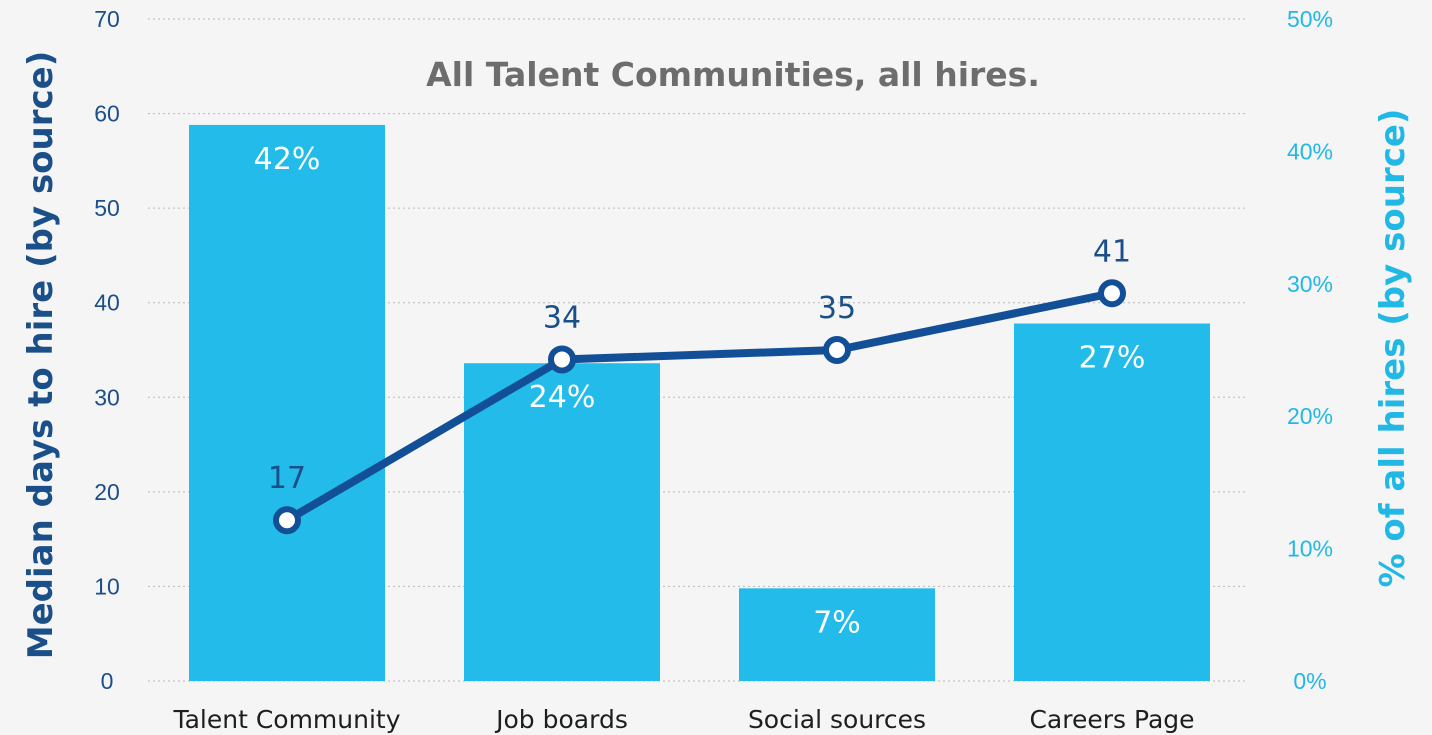 The image size is (1432, 735). I want to click on chart-title: All Talent Communities, all hires., so click(733, 74).